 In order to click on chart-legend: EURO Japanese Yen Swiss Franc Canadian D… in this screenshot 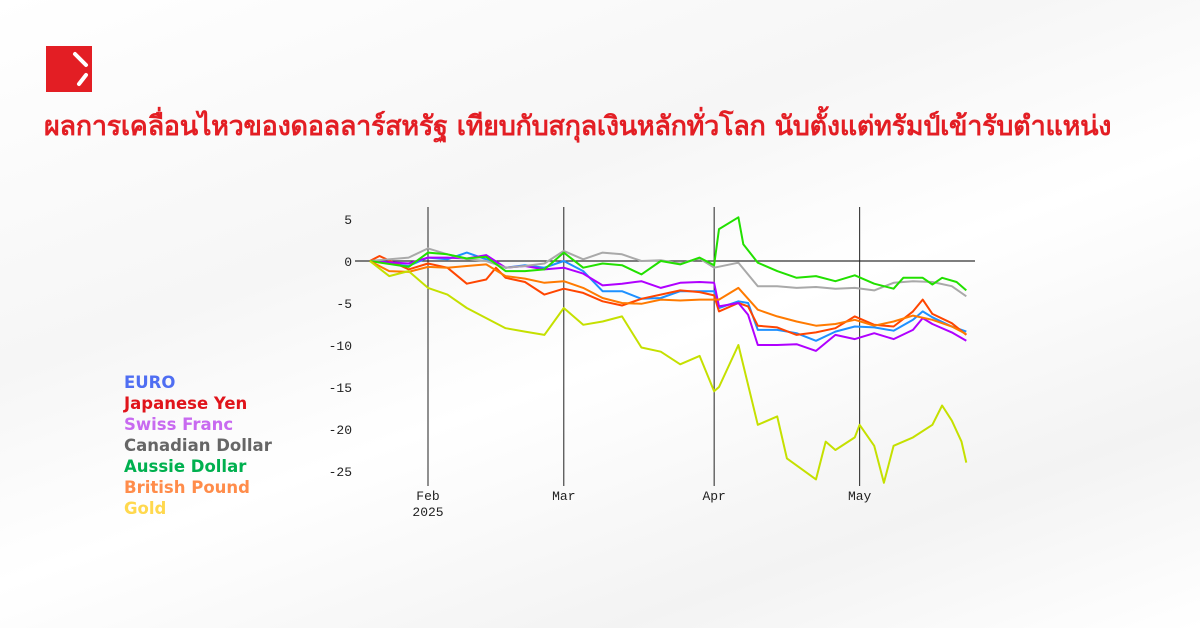, I will do `click(198, 445)`.